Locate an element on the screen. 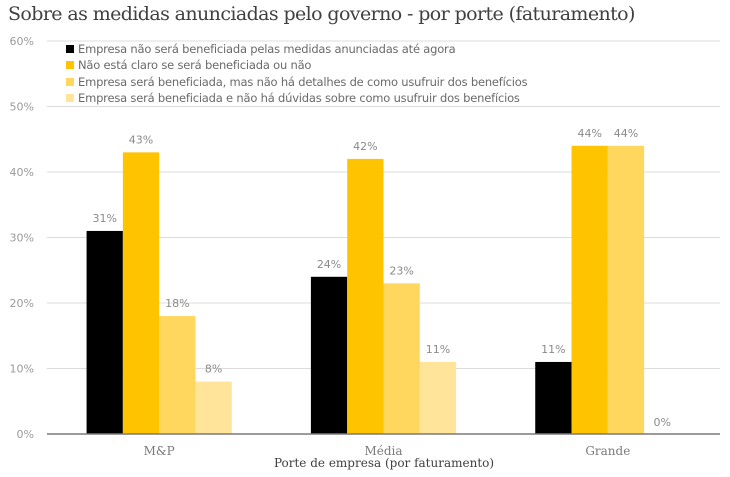 Image resolution: width=730 pixels, height=477 pixels. x-axis-categories: M&P Média Grande is located at coordinates (387, 451).